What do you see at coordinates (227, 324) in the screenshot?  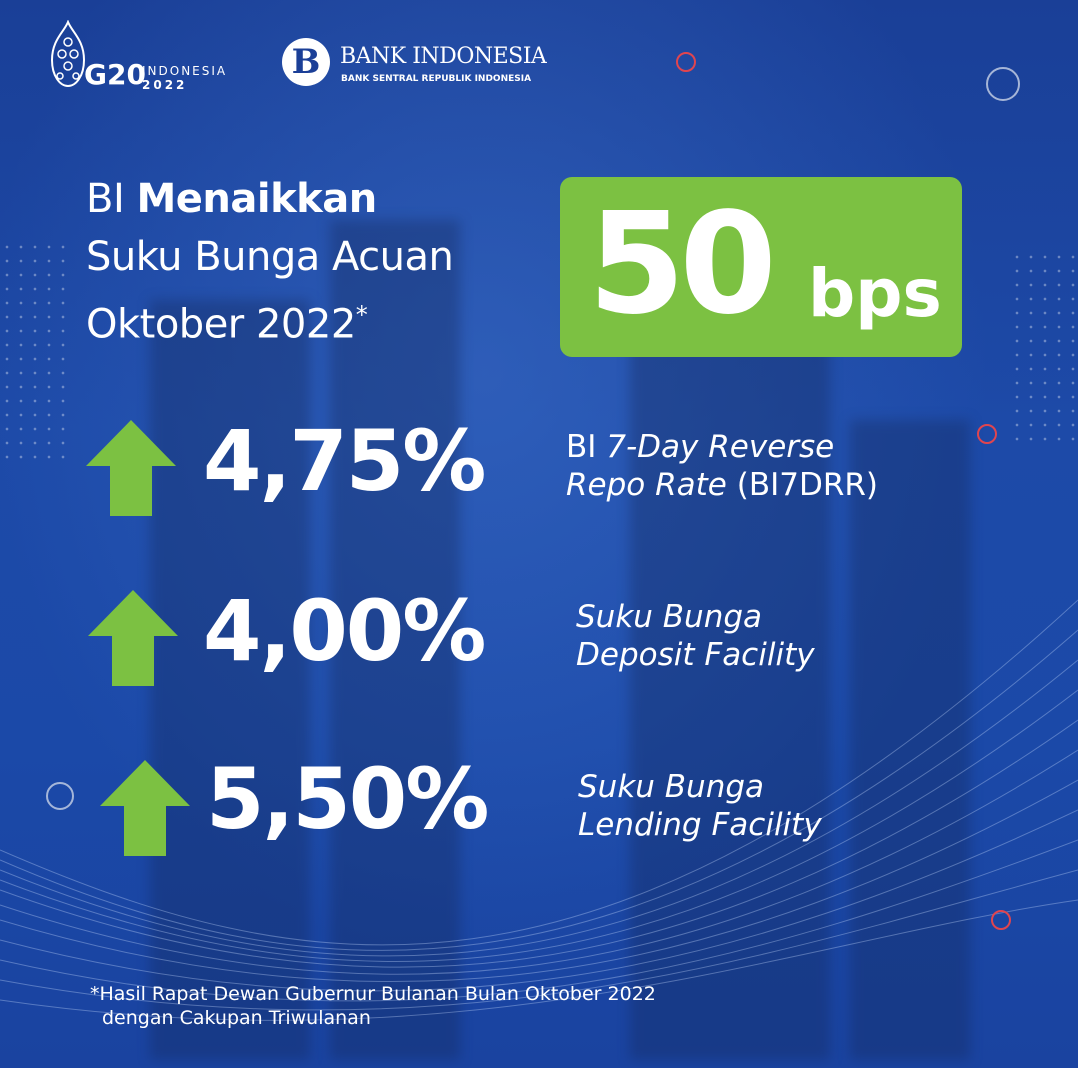 I see `headline-line3: Oktober 2022*` at bounding box center [227, 324].